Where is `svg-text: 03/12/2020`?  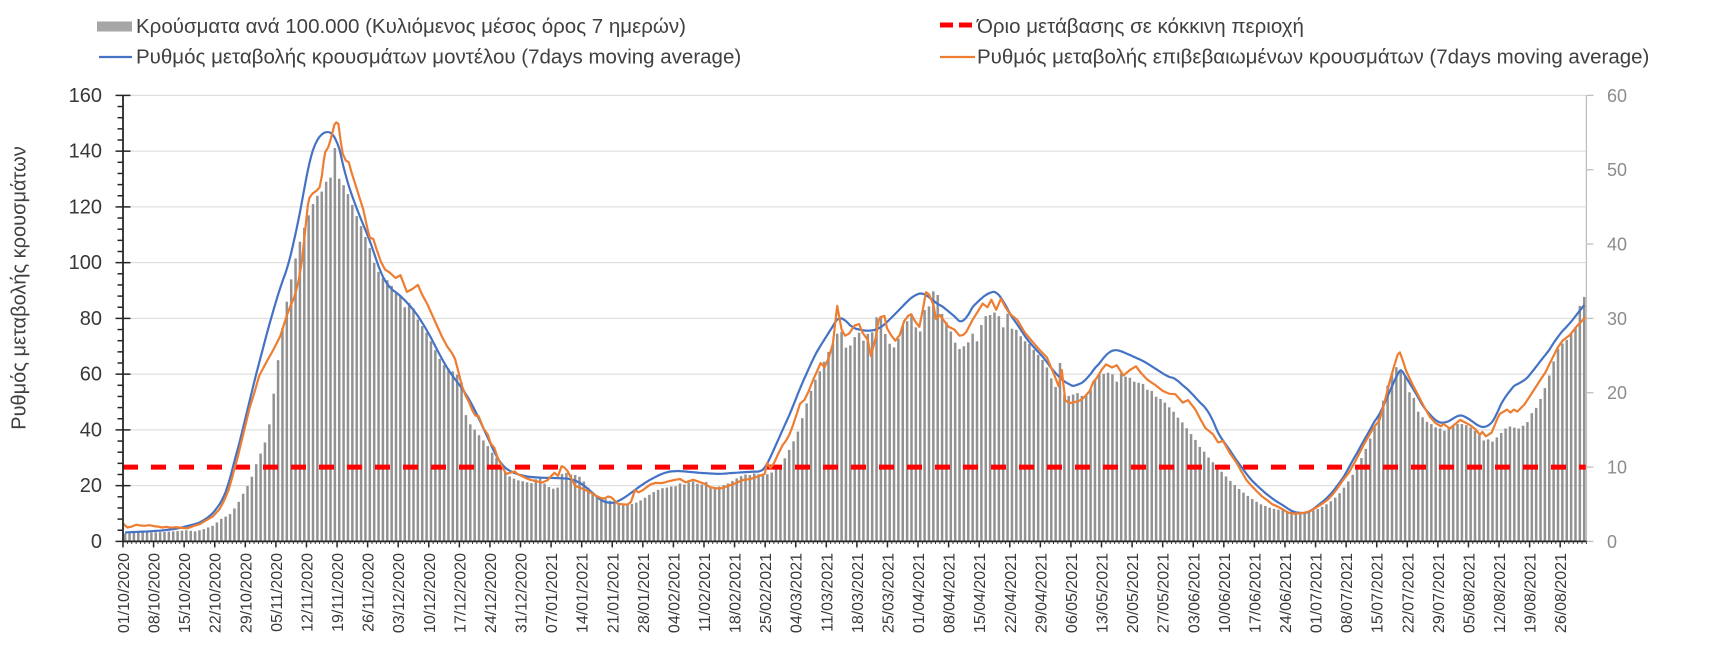
svg-text: 03/12/2020 is located at coordinates (399, 593).